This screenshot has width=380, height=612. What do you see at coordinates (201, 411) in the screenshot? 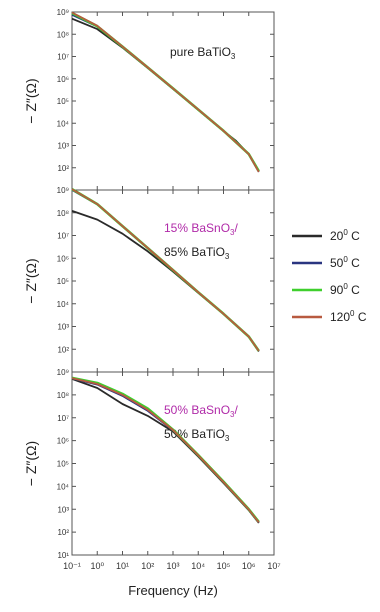
I see `annotation-text: 50% BaSnO3/` at bounding box center [201, 411].